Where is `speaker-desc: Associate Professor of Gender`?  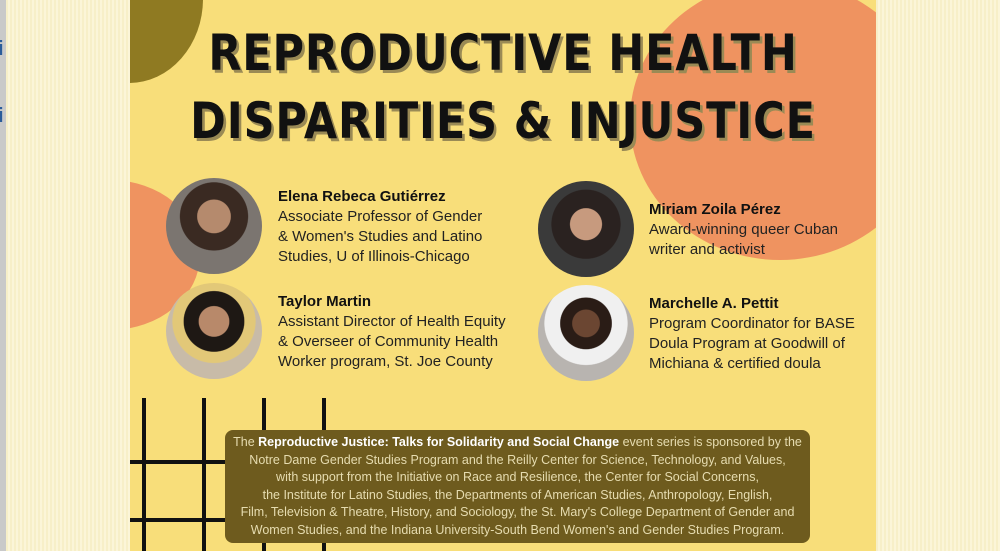 speaker-desc: Associate Professor of Gender is located at coordinates (380, 216).